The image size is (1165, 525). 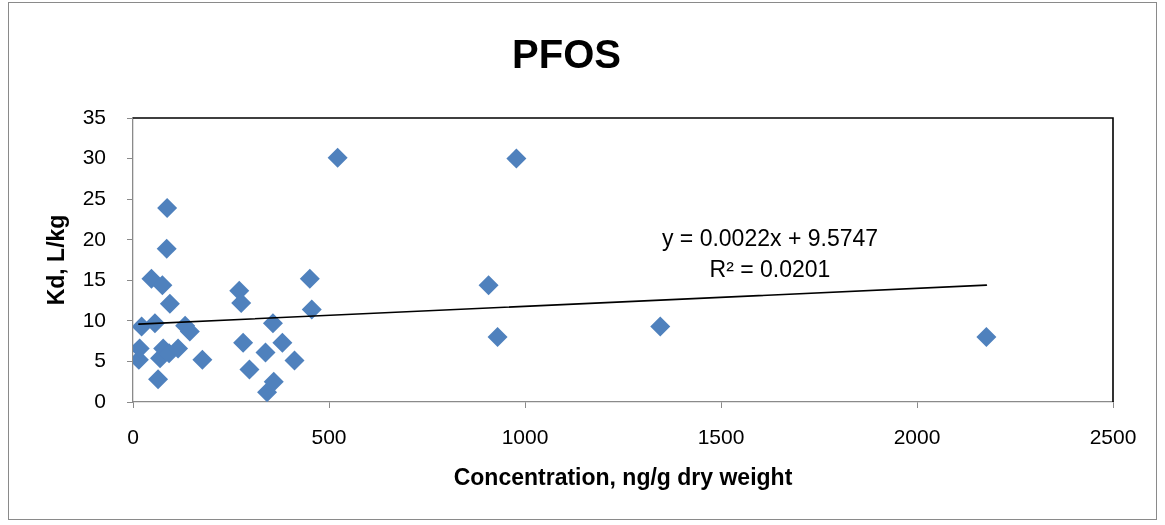 What do you see at coordinates (133, 437) in the screenshot?
I see `x-tick-label: 0` at bounding box center [133, 437].